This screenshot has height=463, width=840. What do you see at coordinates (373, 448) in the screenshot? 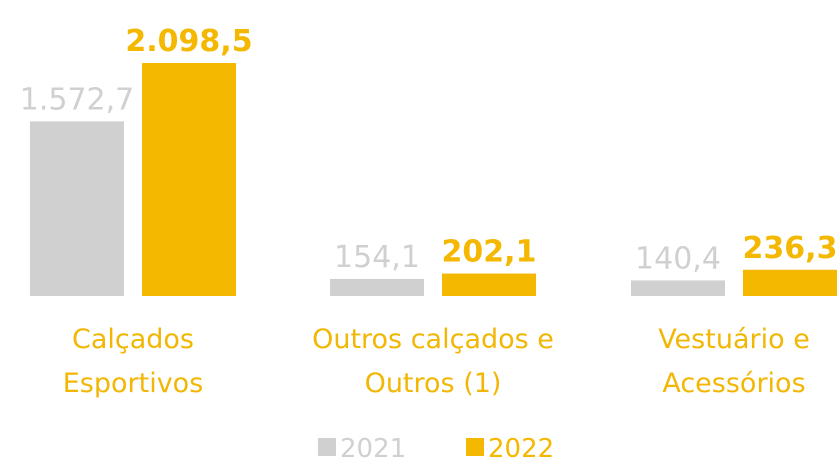
I see `legend-label: 2021` at bounding box center [373, 448].